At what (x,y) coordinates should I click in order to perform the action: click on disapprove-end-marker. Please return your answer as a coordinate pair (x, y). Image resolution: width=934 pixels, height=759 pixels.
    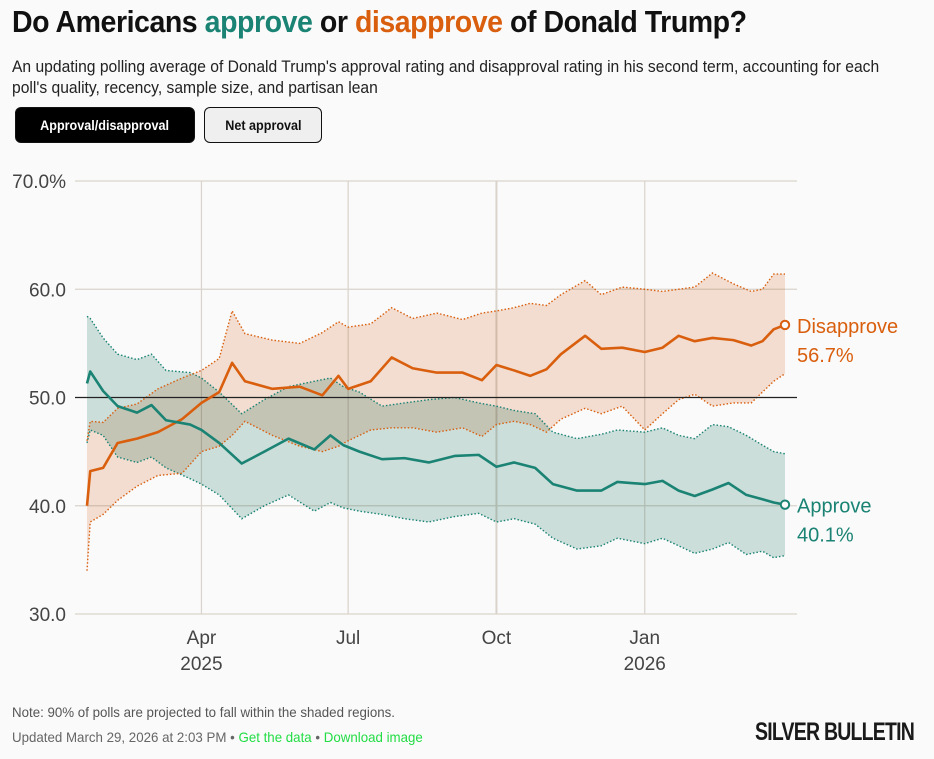
    Looking at the image, I should click on (785, 325).